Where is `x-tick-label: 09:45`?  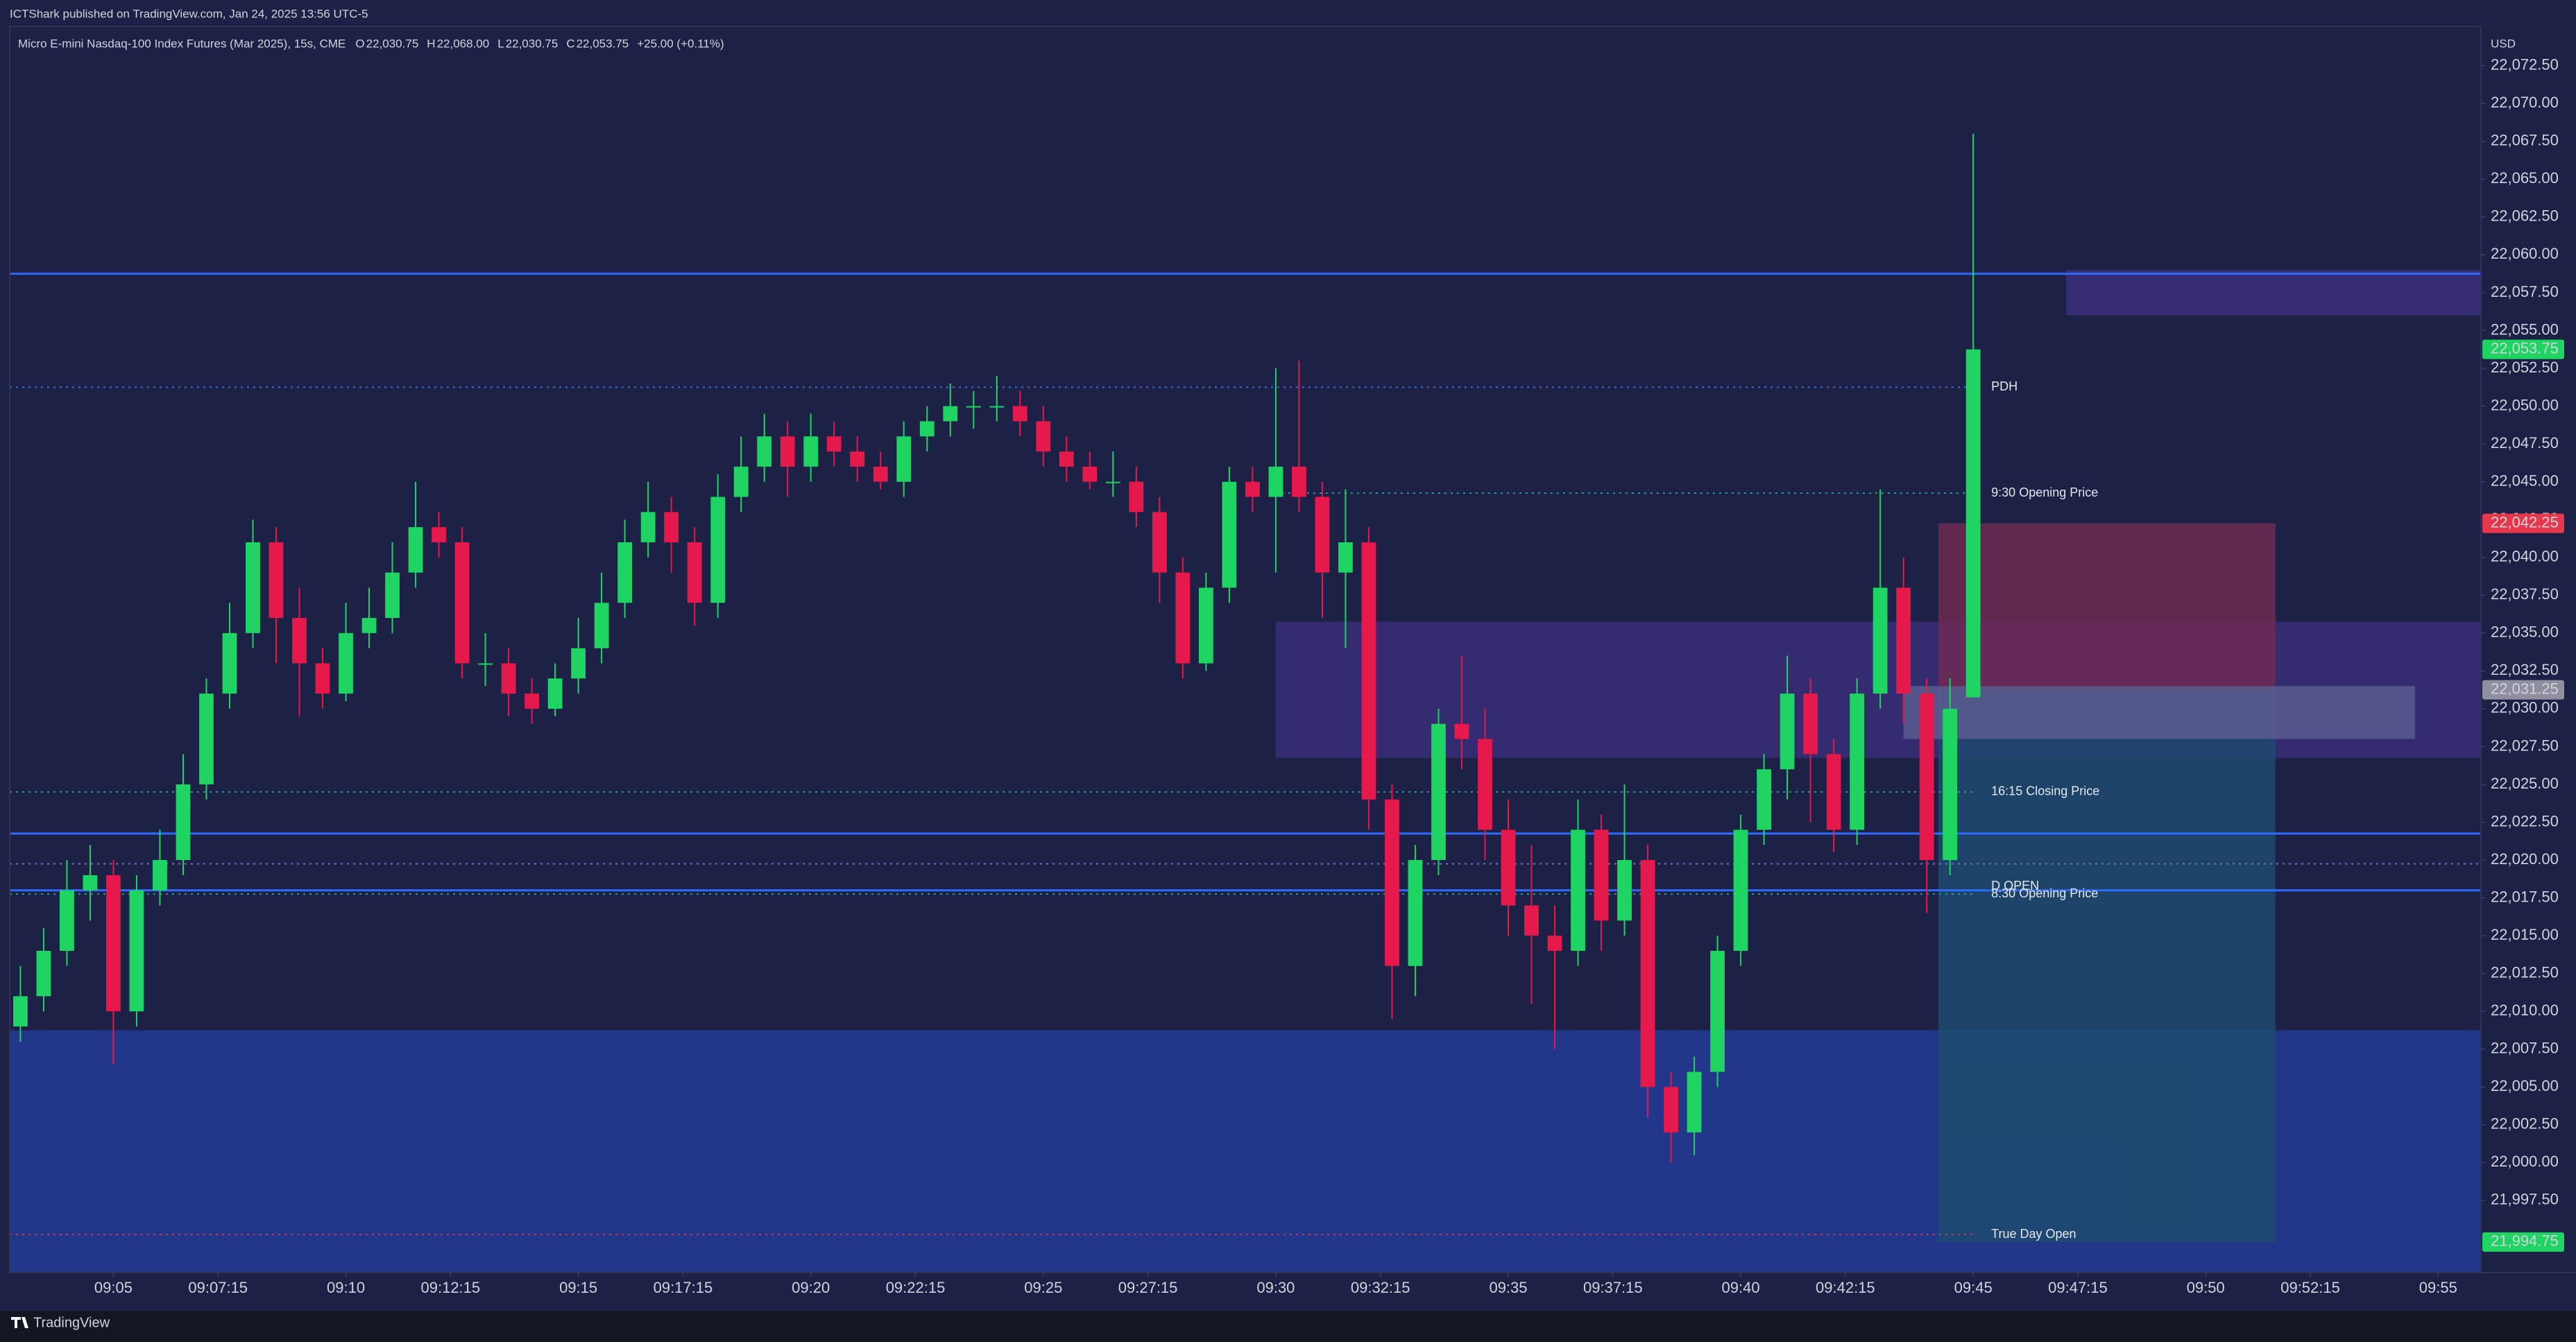
x-tick-label: 09:45 is located at coordinates (1973, 1287).